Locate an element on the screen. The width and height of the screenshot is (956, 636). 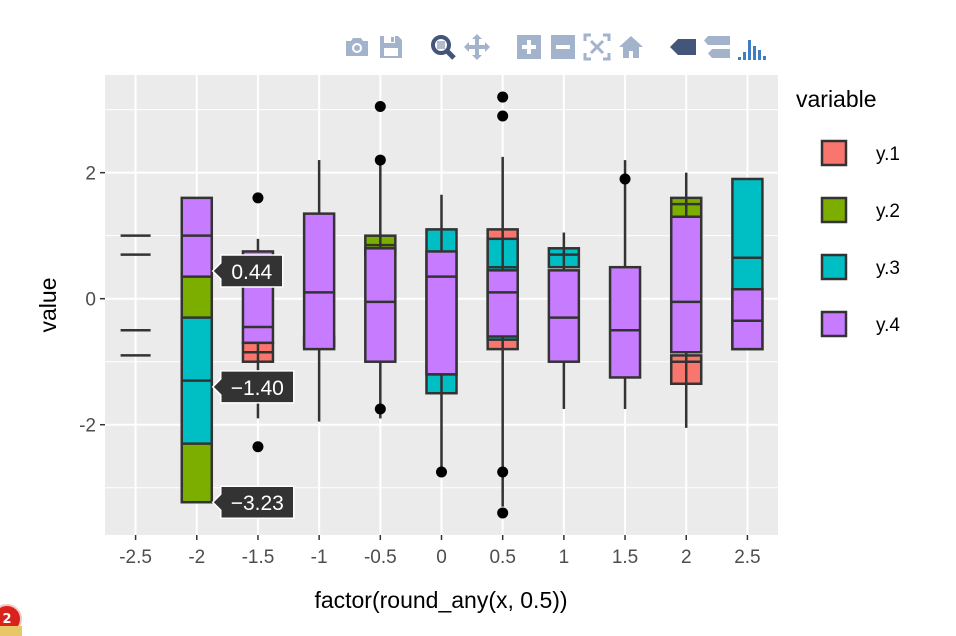
box-y.4-2.5 is located at coordinates (747, 319).